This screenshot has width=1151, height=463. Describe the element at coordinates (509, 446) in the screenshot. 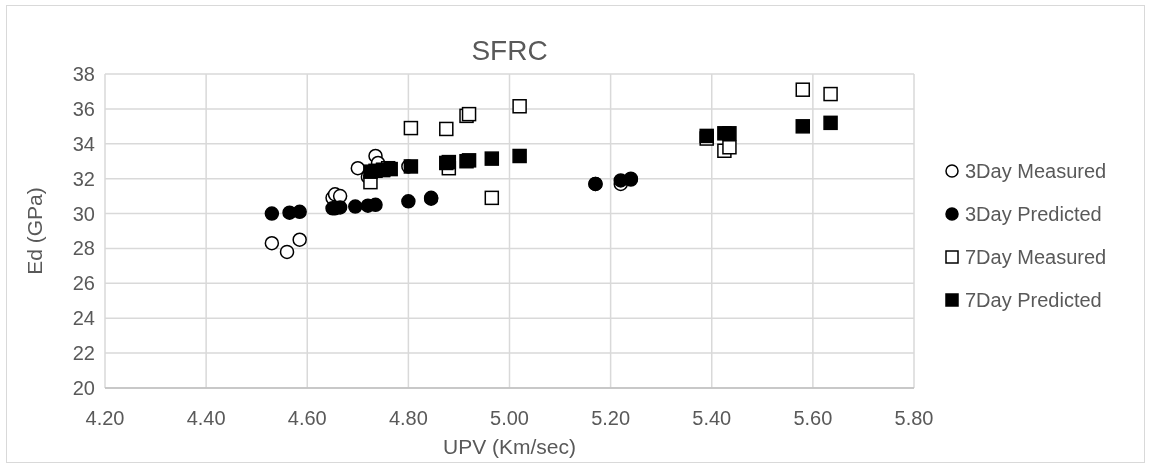

I see `x-axis-title: UPV (Km/sec)` at that location.